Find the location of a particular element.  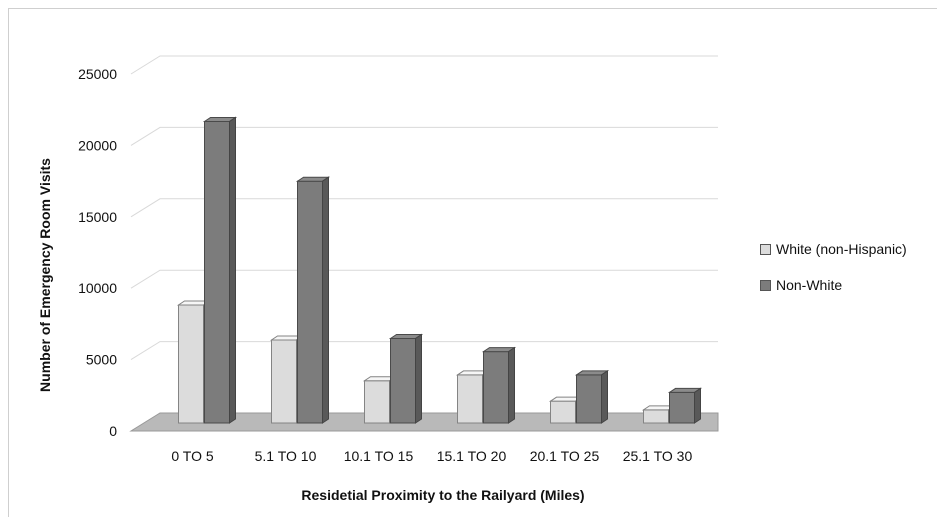

y-tick-label: 25000 is located at coordinates (97, 74).